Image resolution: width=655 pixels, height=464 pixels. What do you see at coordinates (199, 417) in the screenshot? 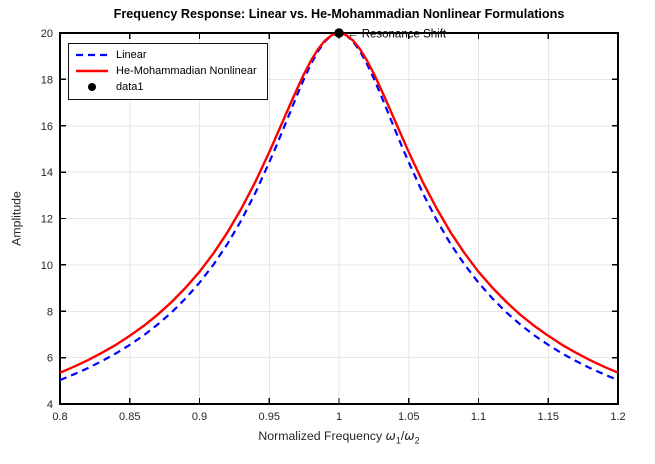
I see `x-tick-label: 0.9` at bounding box center [199, 417].